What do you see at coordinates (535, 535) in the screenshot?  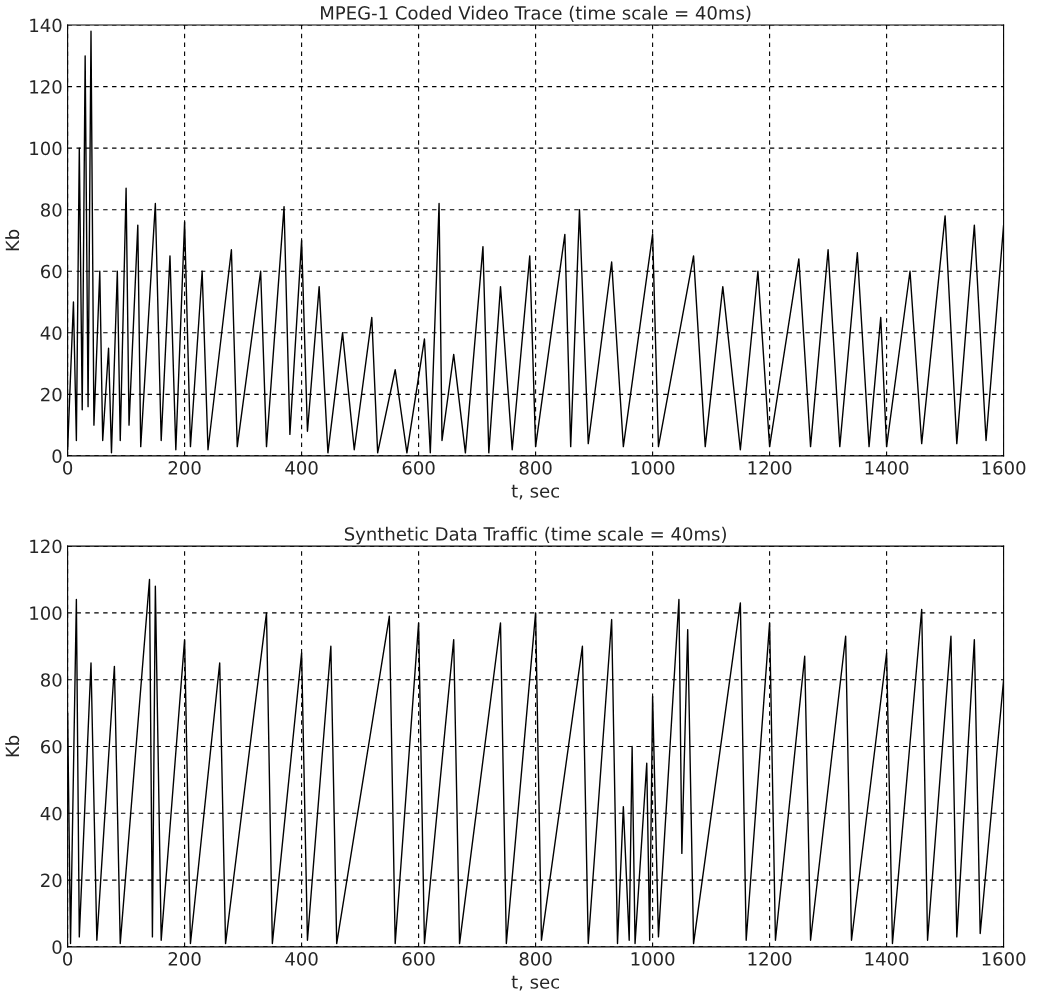 I see `chart-title: Synthetic Data Traffic (time scale = 40ms)` at bounding box center [535, 535].